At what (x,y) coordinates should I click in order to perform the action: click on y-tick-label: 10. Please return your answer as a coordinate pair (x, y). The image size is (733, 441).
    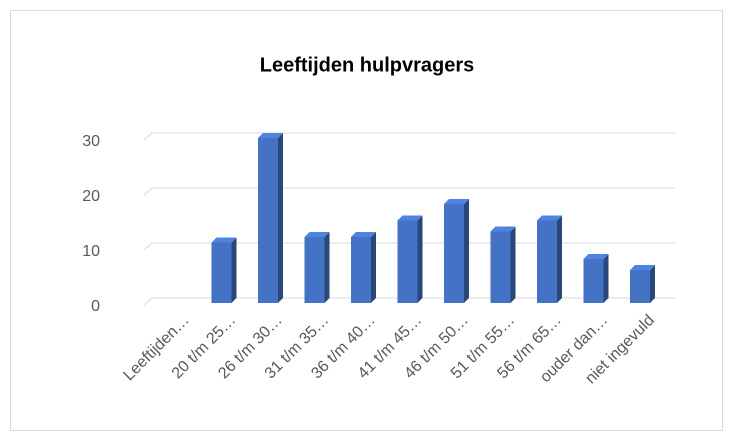
    Looking at the image, I should click on (91, 251).